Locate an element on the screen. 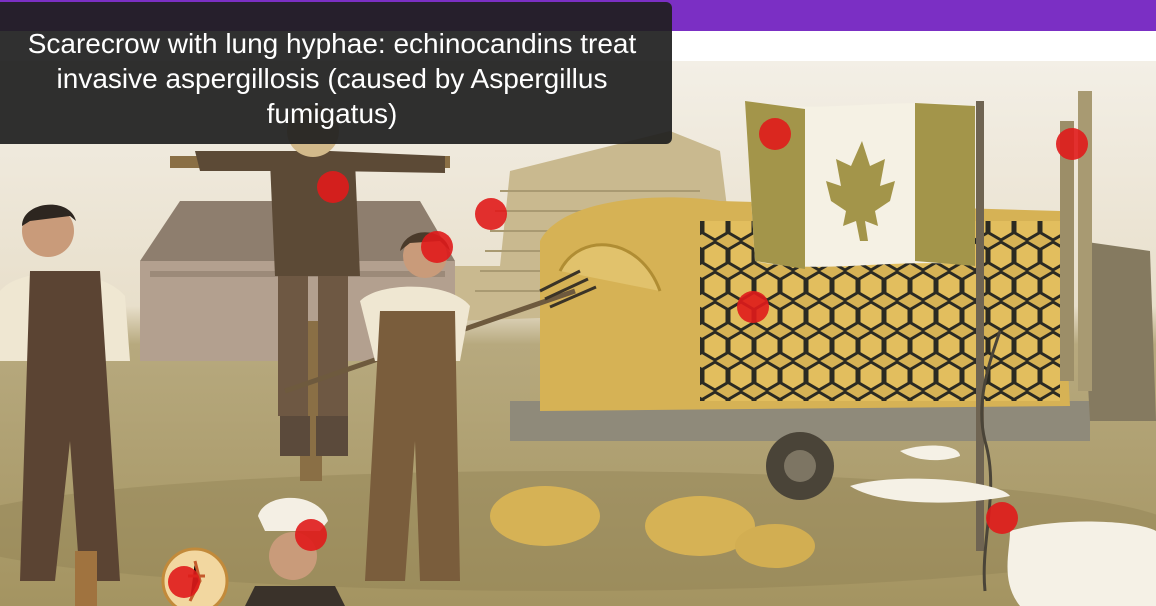  left-farmer is located at coordinates (65, 392).